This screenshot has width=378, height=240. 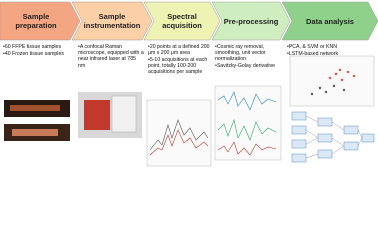 What do you see at coordinates (313, 53) in the screenshot?
I see `bullet-item: •LSTM-based network` at bounding box center [313, 53].